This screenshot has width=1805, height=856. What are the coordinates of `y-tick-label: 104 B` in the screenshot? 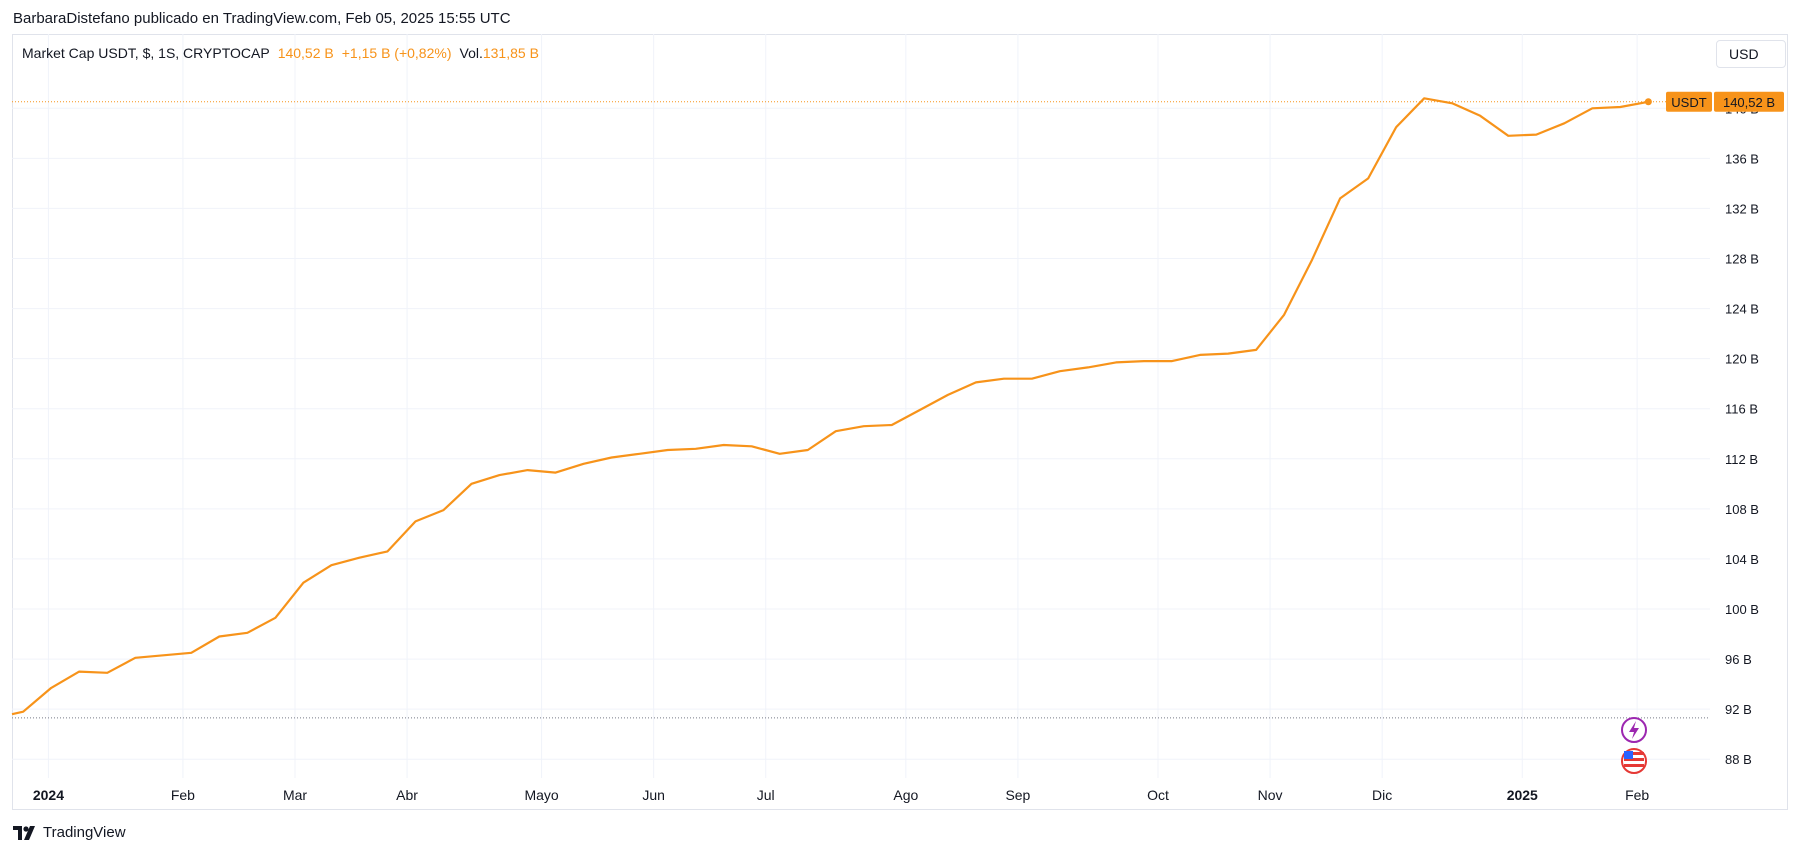 It's located at (1742, 559).